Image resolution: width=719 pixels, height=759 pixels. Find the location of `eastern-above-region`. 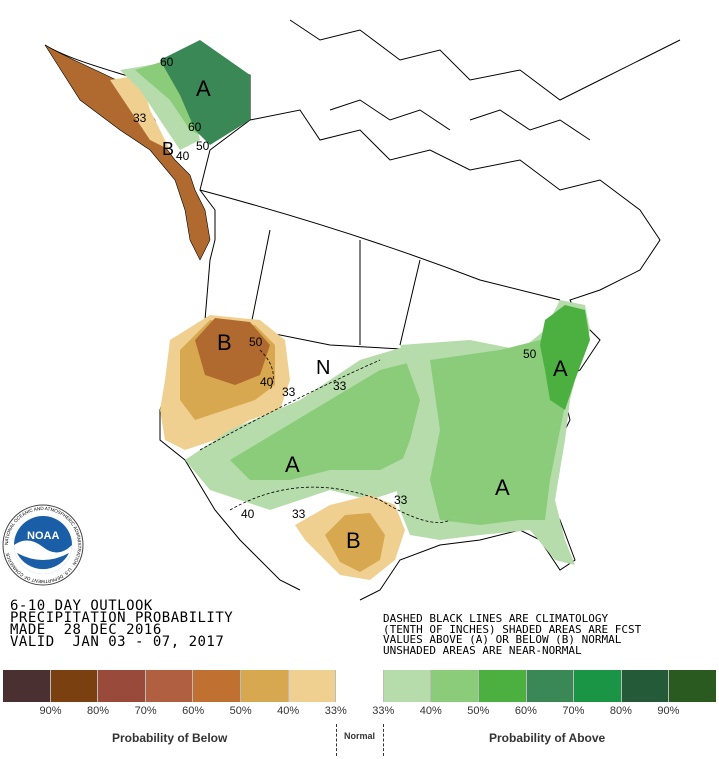

eastern-above-region is located at coordinates (492, 432).